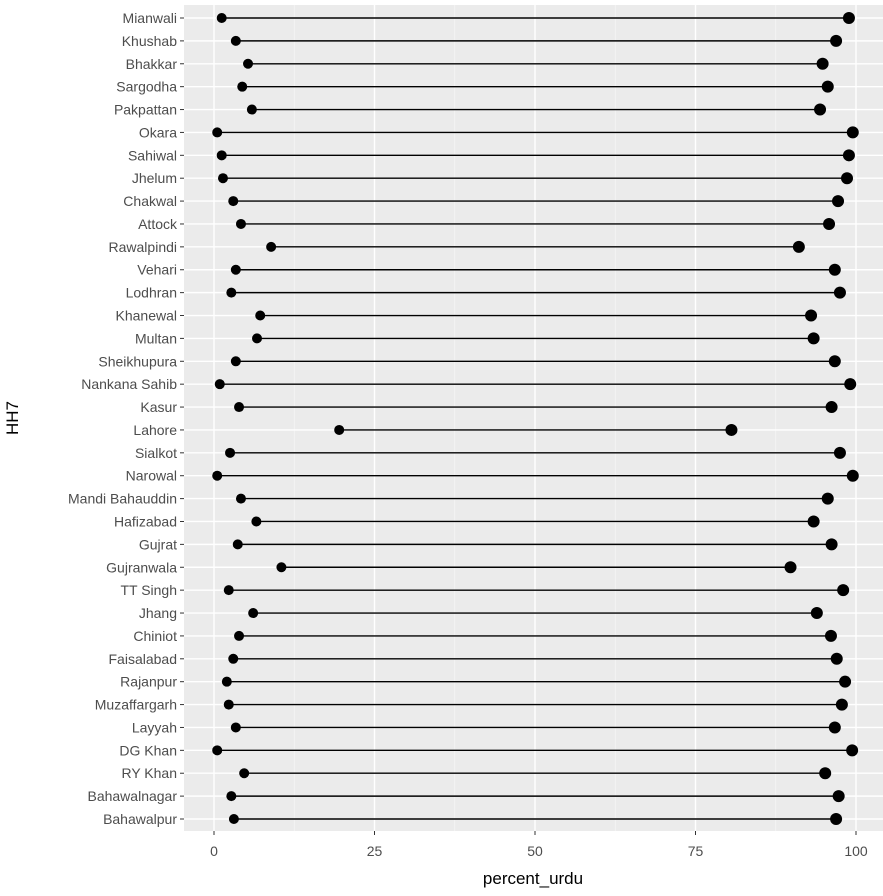 The image size is (883, 896). I want to click on y-tick-label: Khanewal, so click(147, 316).